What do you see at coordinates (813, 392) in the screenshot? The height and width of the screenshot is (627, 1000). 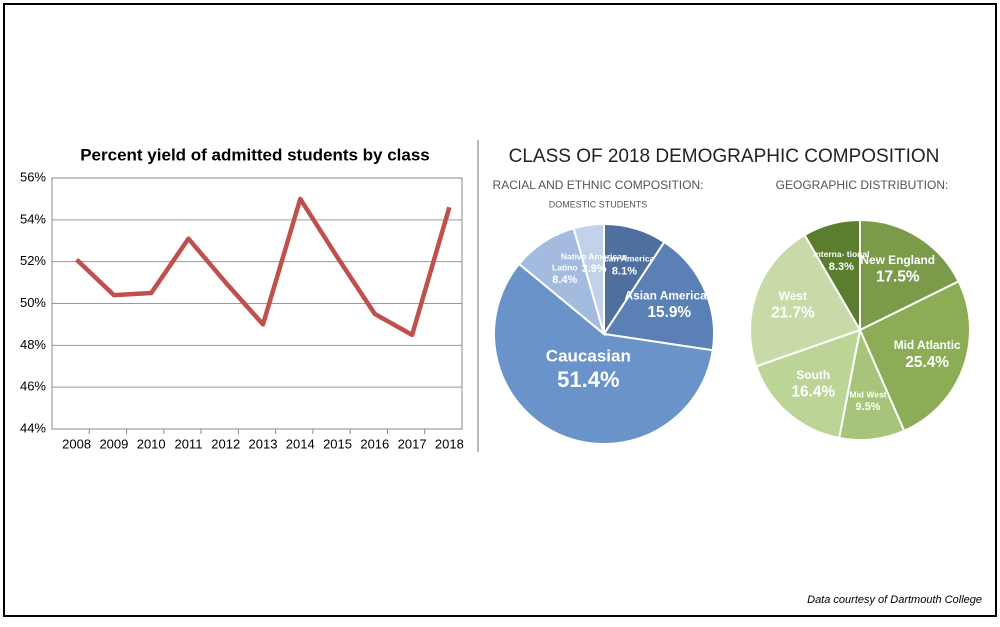 I see `slice-value: 16.4%` at bounding box center [813, 392].